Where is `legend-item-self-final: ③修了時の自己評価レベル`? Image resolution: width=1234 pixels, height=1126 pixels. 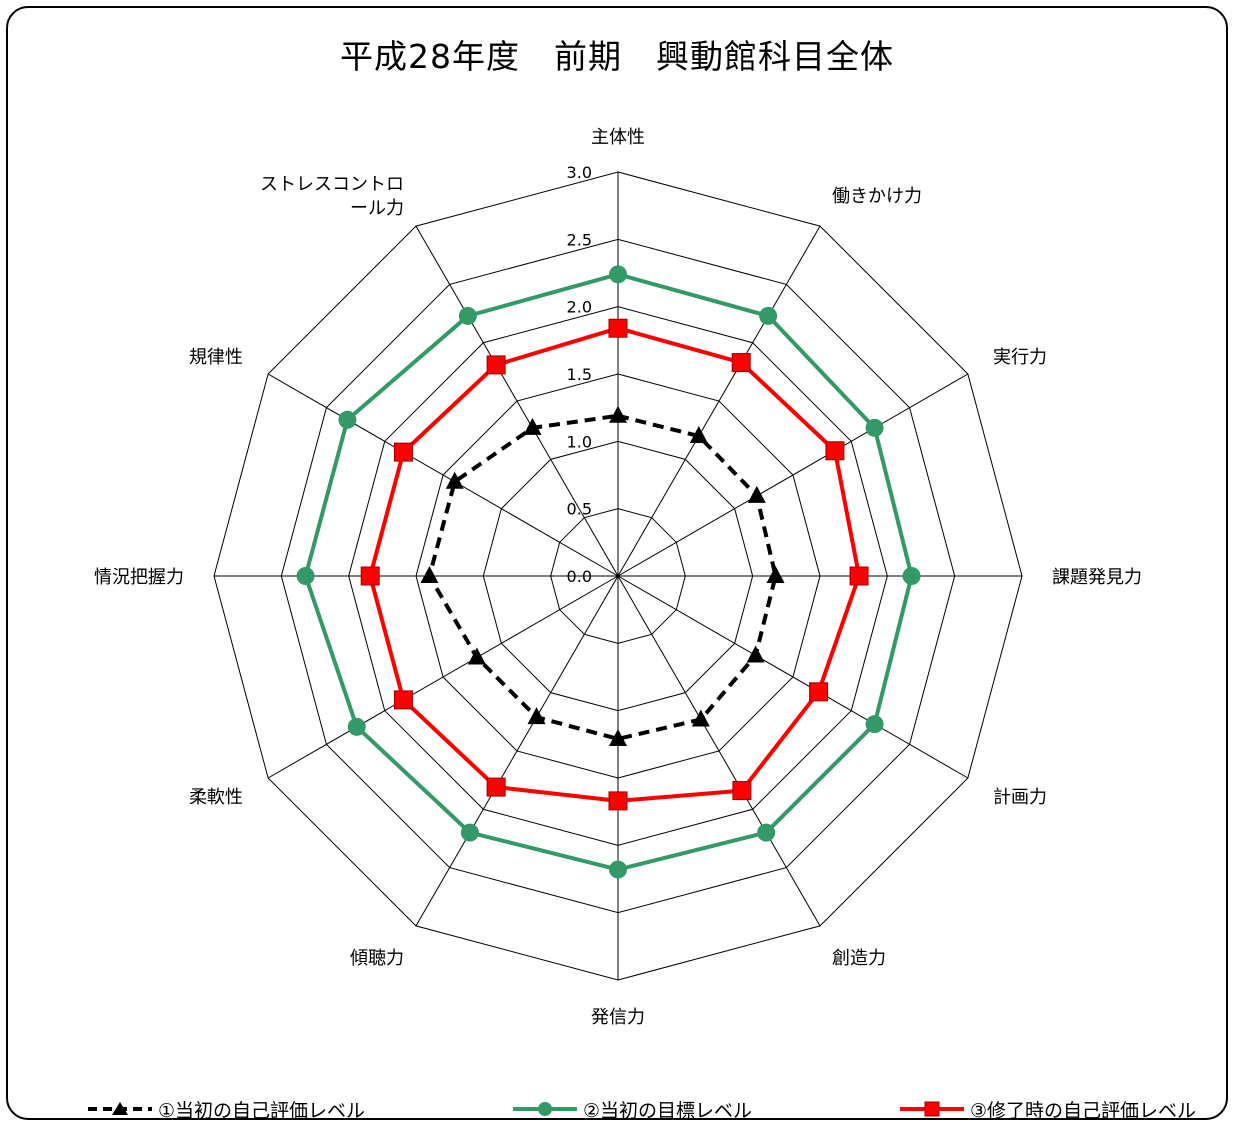
legend-item-self-final: ③修了時の自己評価レベル is located at coordinates (1047, 1109).